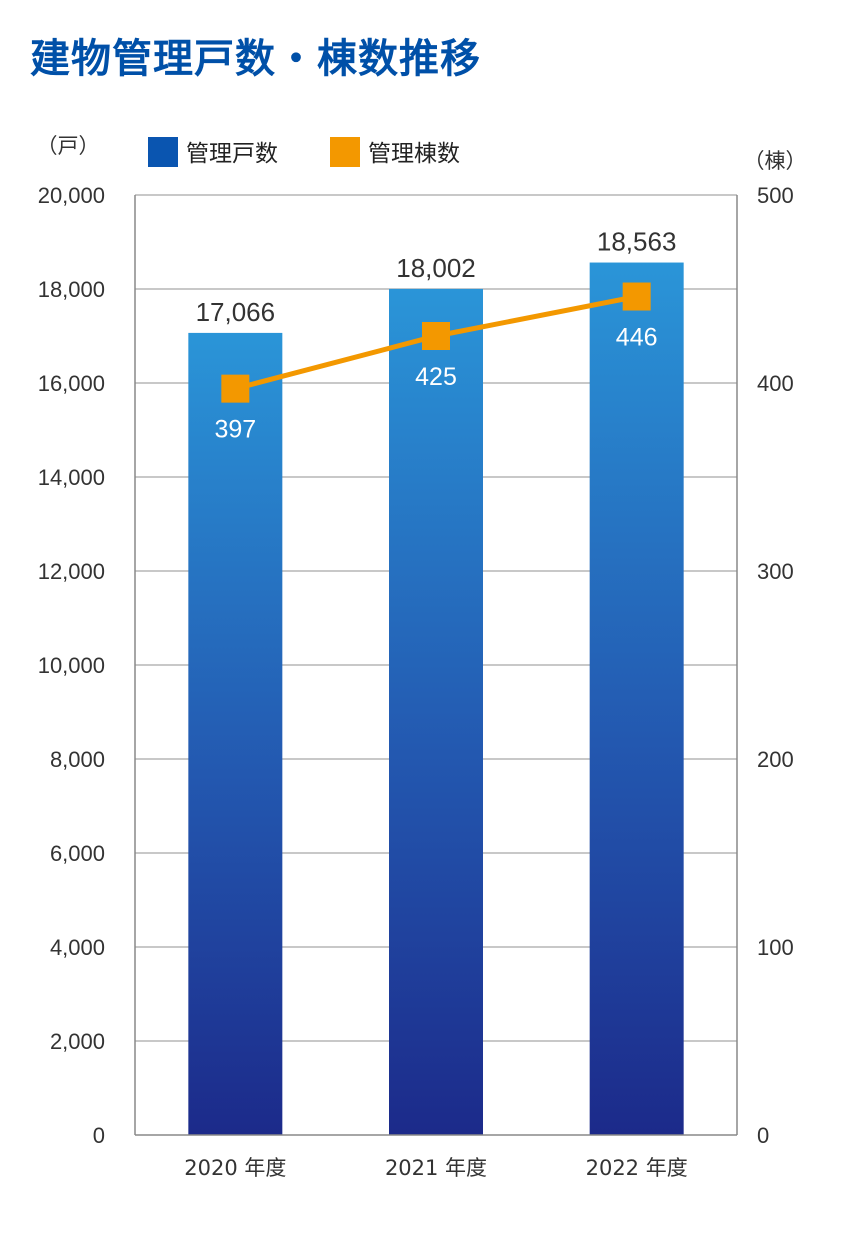 This screenshot has width=851, height=1235. What do you see at coordinates (304, 152) in the screenshot?
I see `legend: 管理戸数 管理棟数` at bounding box center [304, 152].